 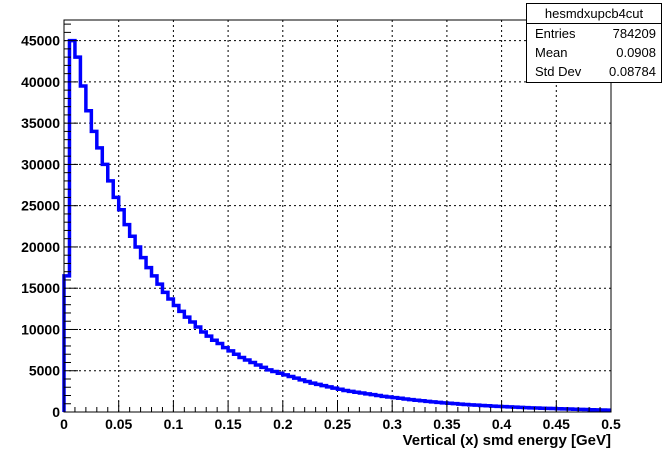 I want to click on stats-value: 0.08784, so click(x=632, y=71).